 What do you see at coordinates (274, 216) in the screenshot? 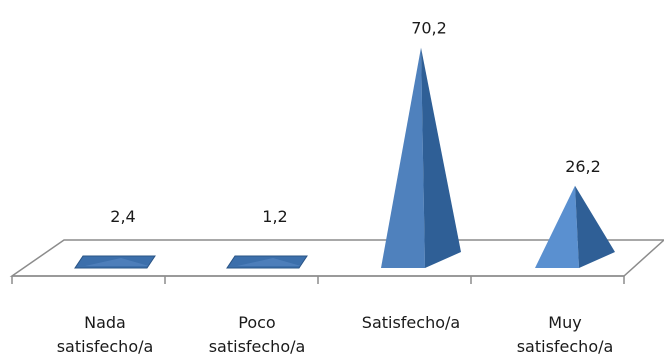
I see `value-label: 1,2` at bounding box center [274, 216].